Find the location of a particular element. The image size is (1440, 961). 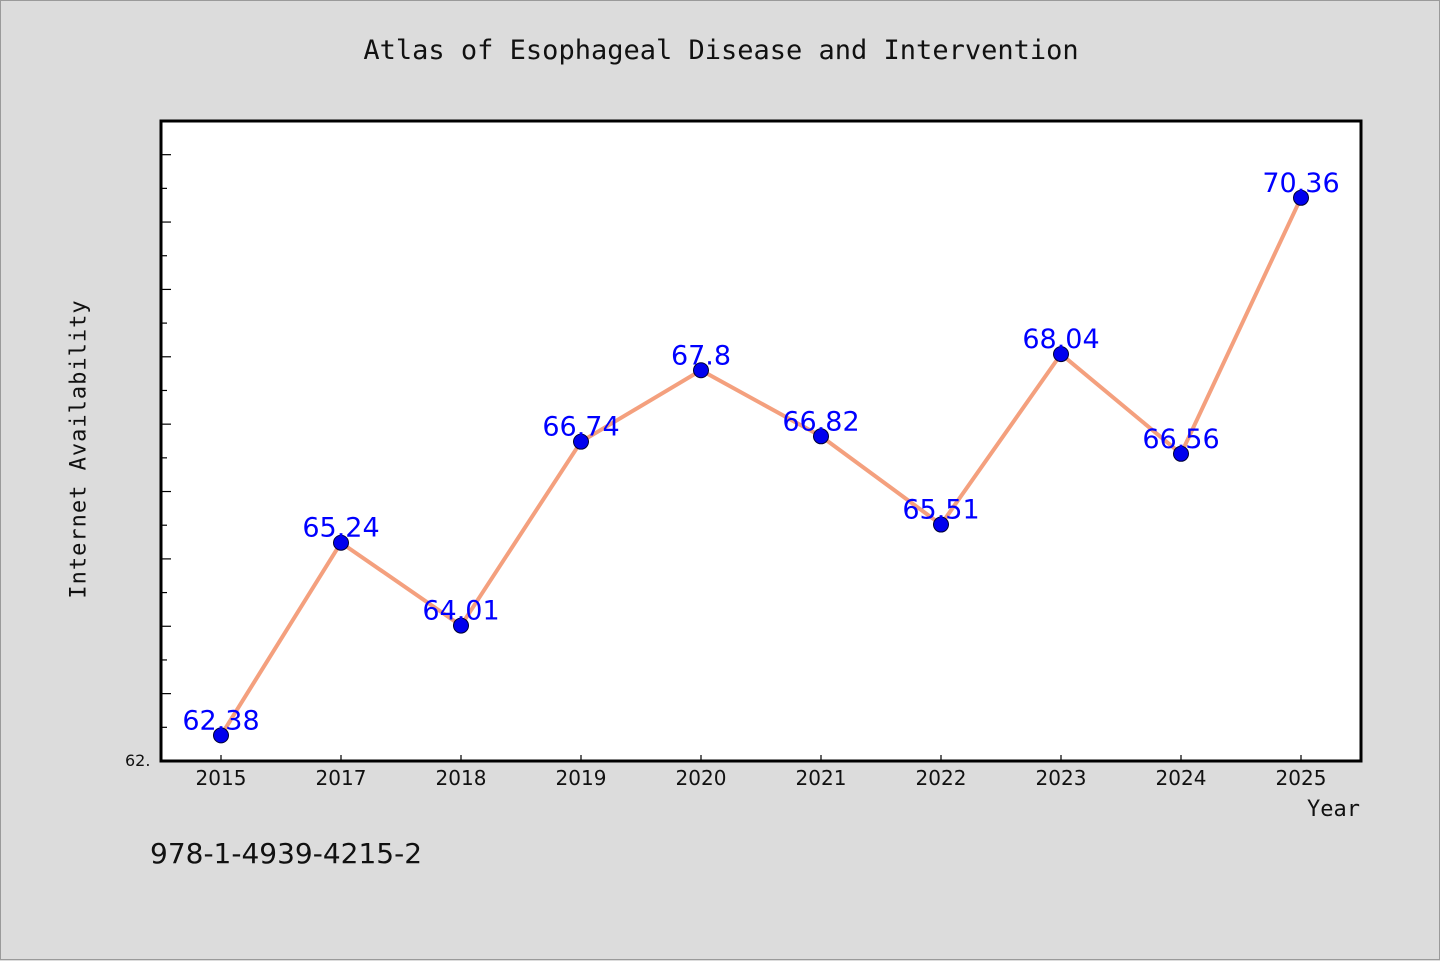

isbn-text: 978-1-4939-4215-2 is located at coordinates (286, 853).